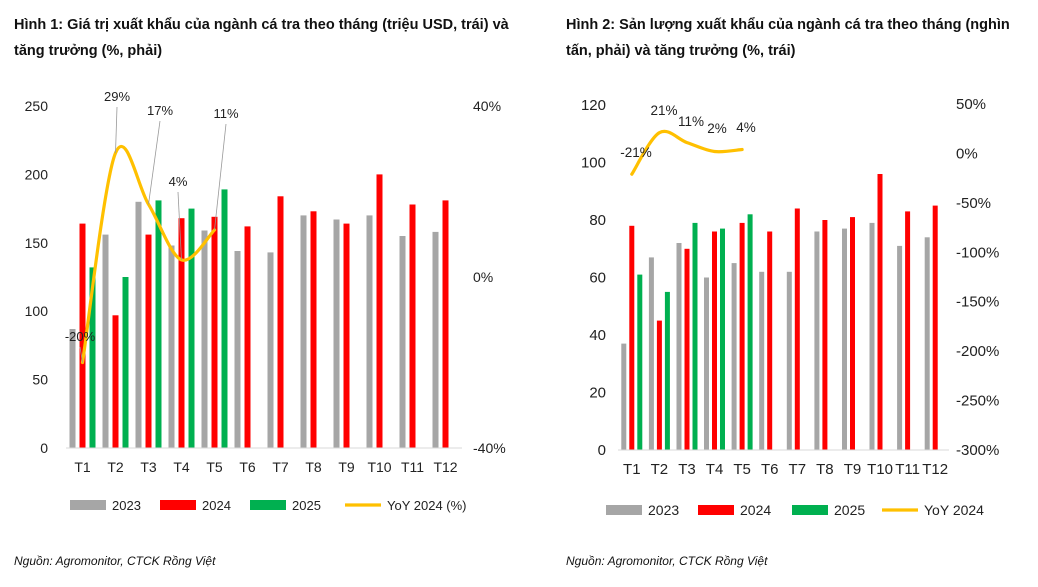 This screenshot has height=587, width=1038. Describe the element at coordinates (714, 340) in the screenshot. I see `bar-2024-T4` at that location.